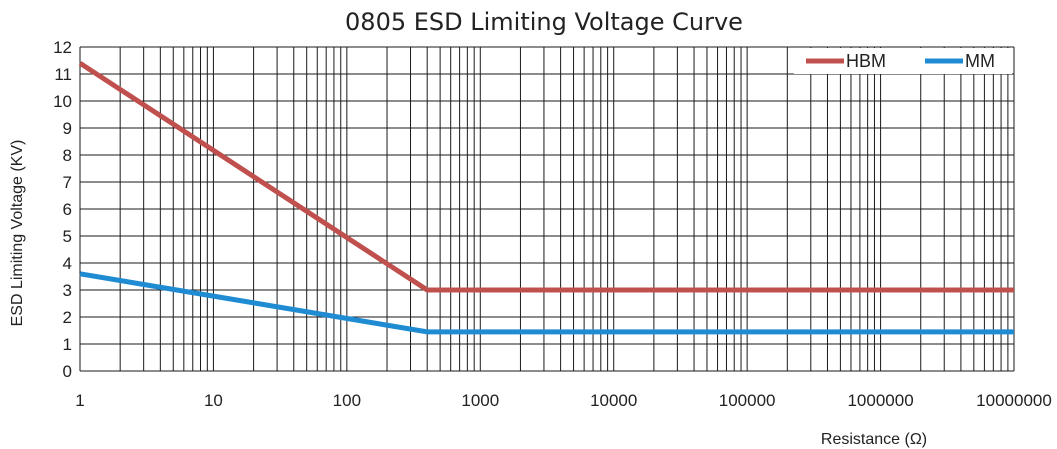  I want to click on y-tick-label: 2, so click(67, 317).